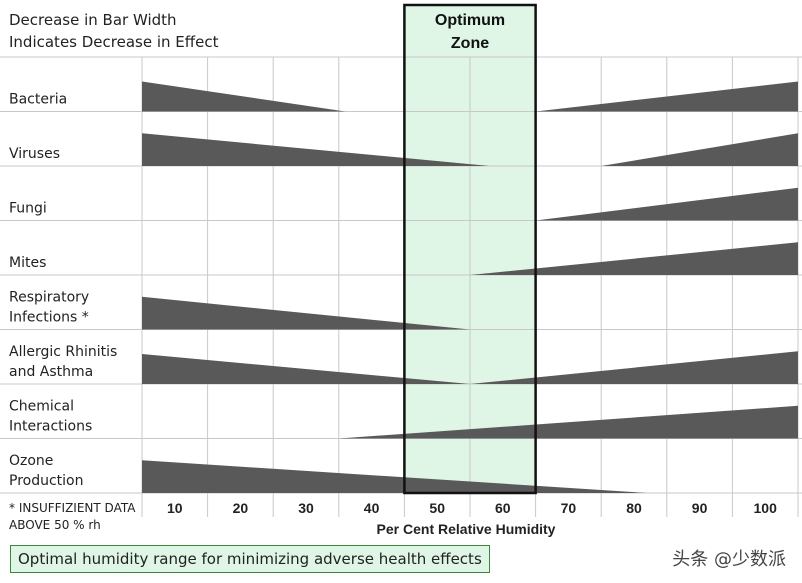  Describe the element at coordinates (38, 100) in the screenshot. I see `row-label: Bacteria` at that location.